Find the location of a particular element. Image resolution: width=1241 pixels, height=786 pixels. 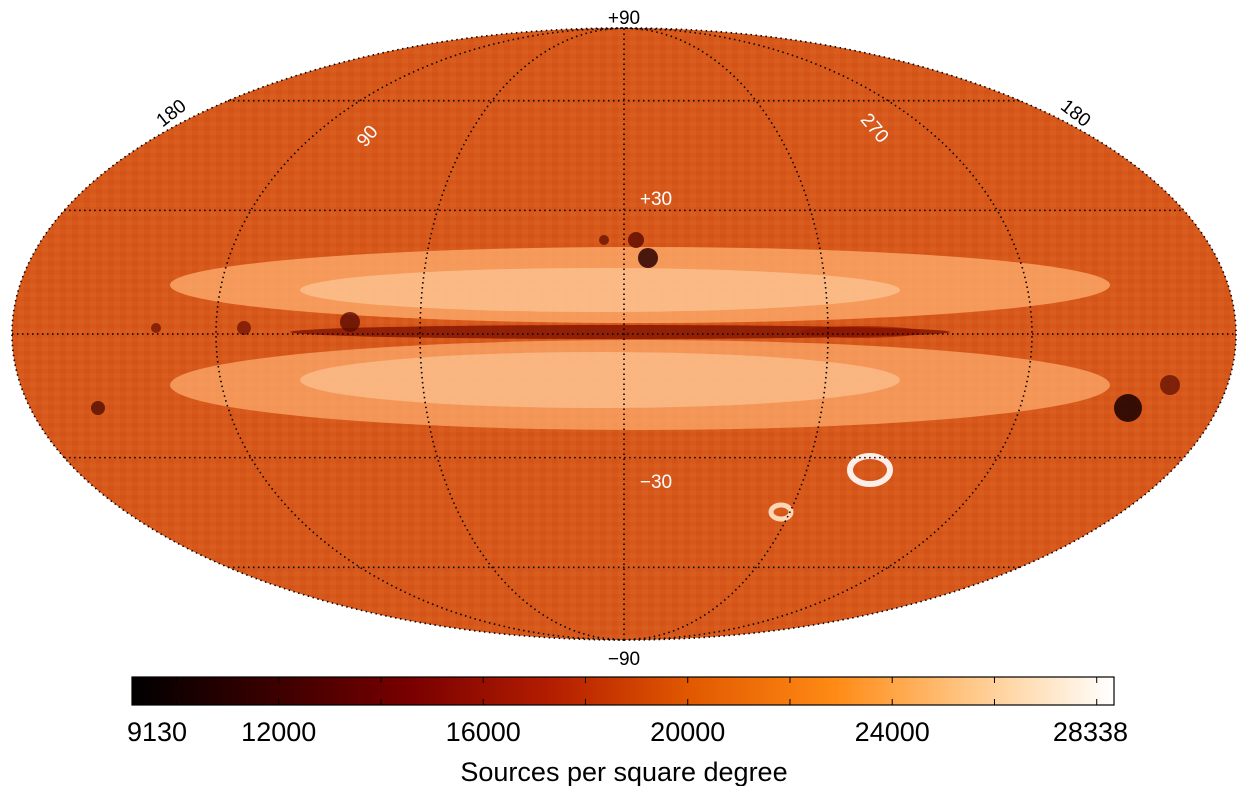

bright-band-north-core is located at coordinates (600, 290).